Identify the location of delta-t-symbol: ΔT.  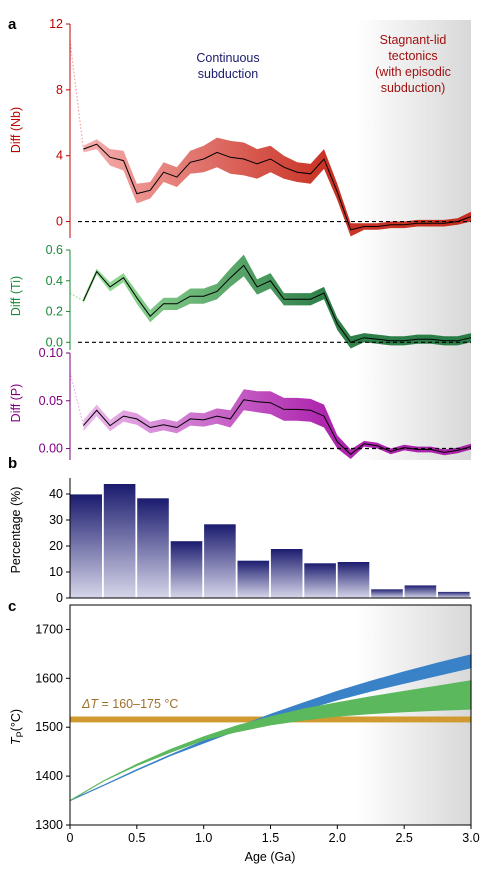
(90, 704).